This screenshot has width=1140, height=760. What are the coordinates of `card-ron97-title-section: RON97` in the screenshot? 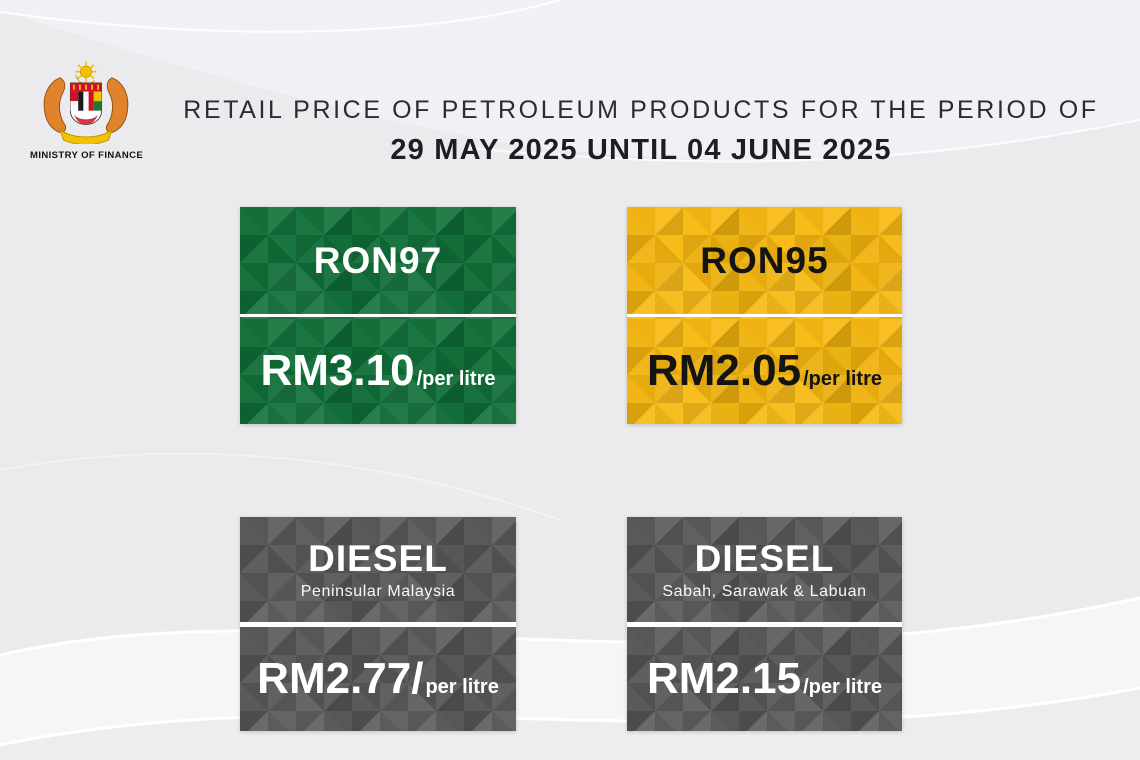 It's located at (378, 260).